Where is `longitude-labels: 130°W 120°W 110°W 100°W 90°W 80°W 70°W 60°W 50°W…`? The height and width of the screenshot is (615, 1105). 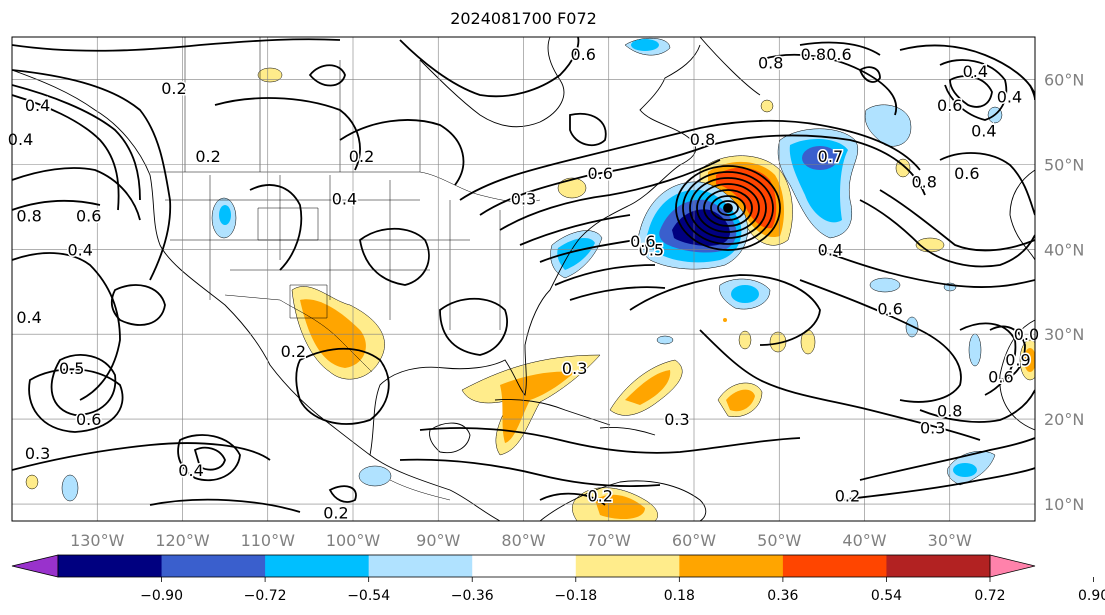 longitude-labels: 130°W 120°W 110°W 100°W 90°W 80°W 70°W 60°W 50°W… is located at coordinates (521, 540).